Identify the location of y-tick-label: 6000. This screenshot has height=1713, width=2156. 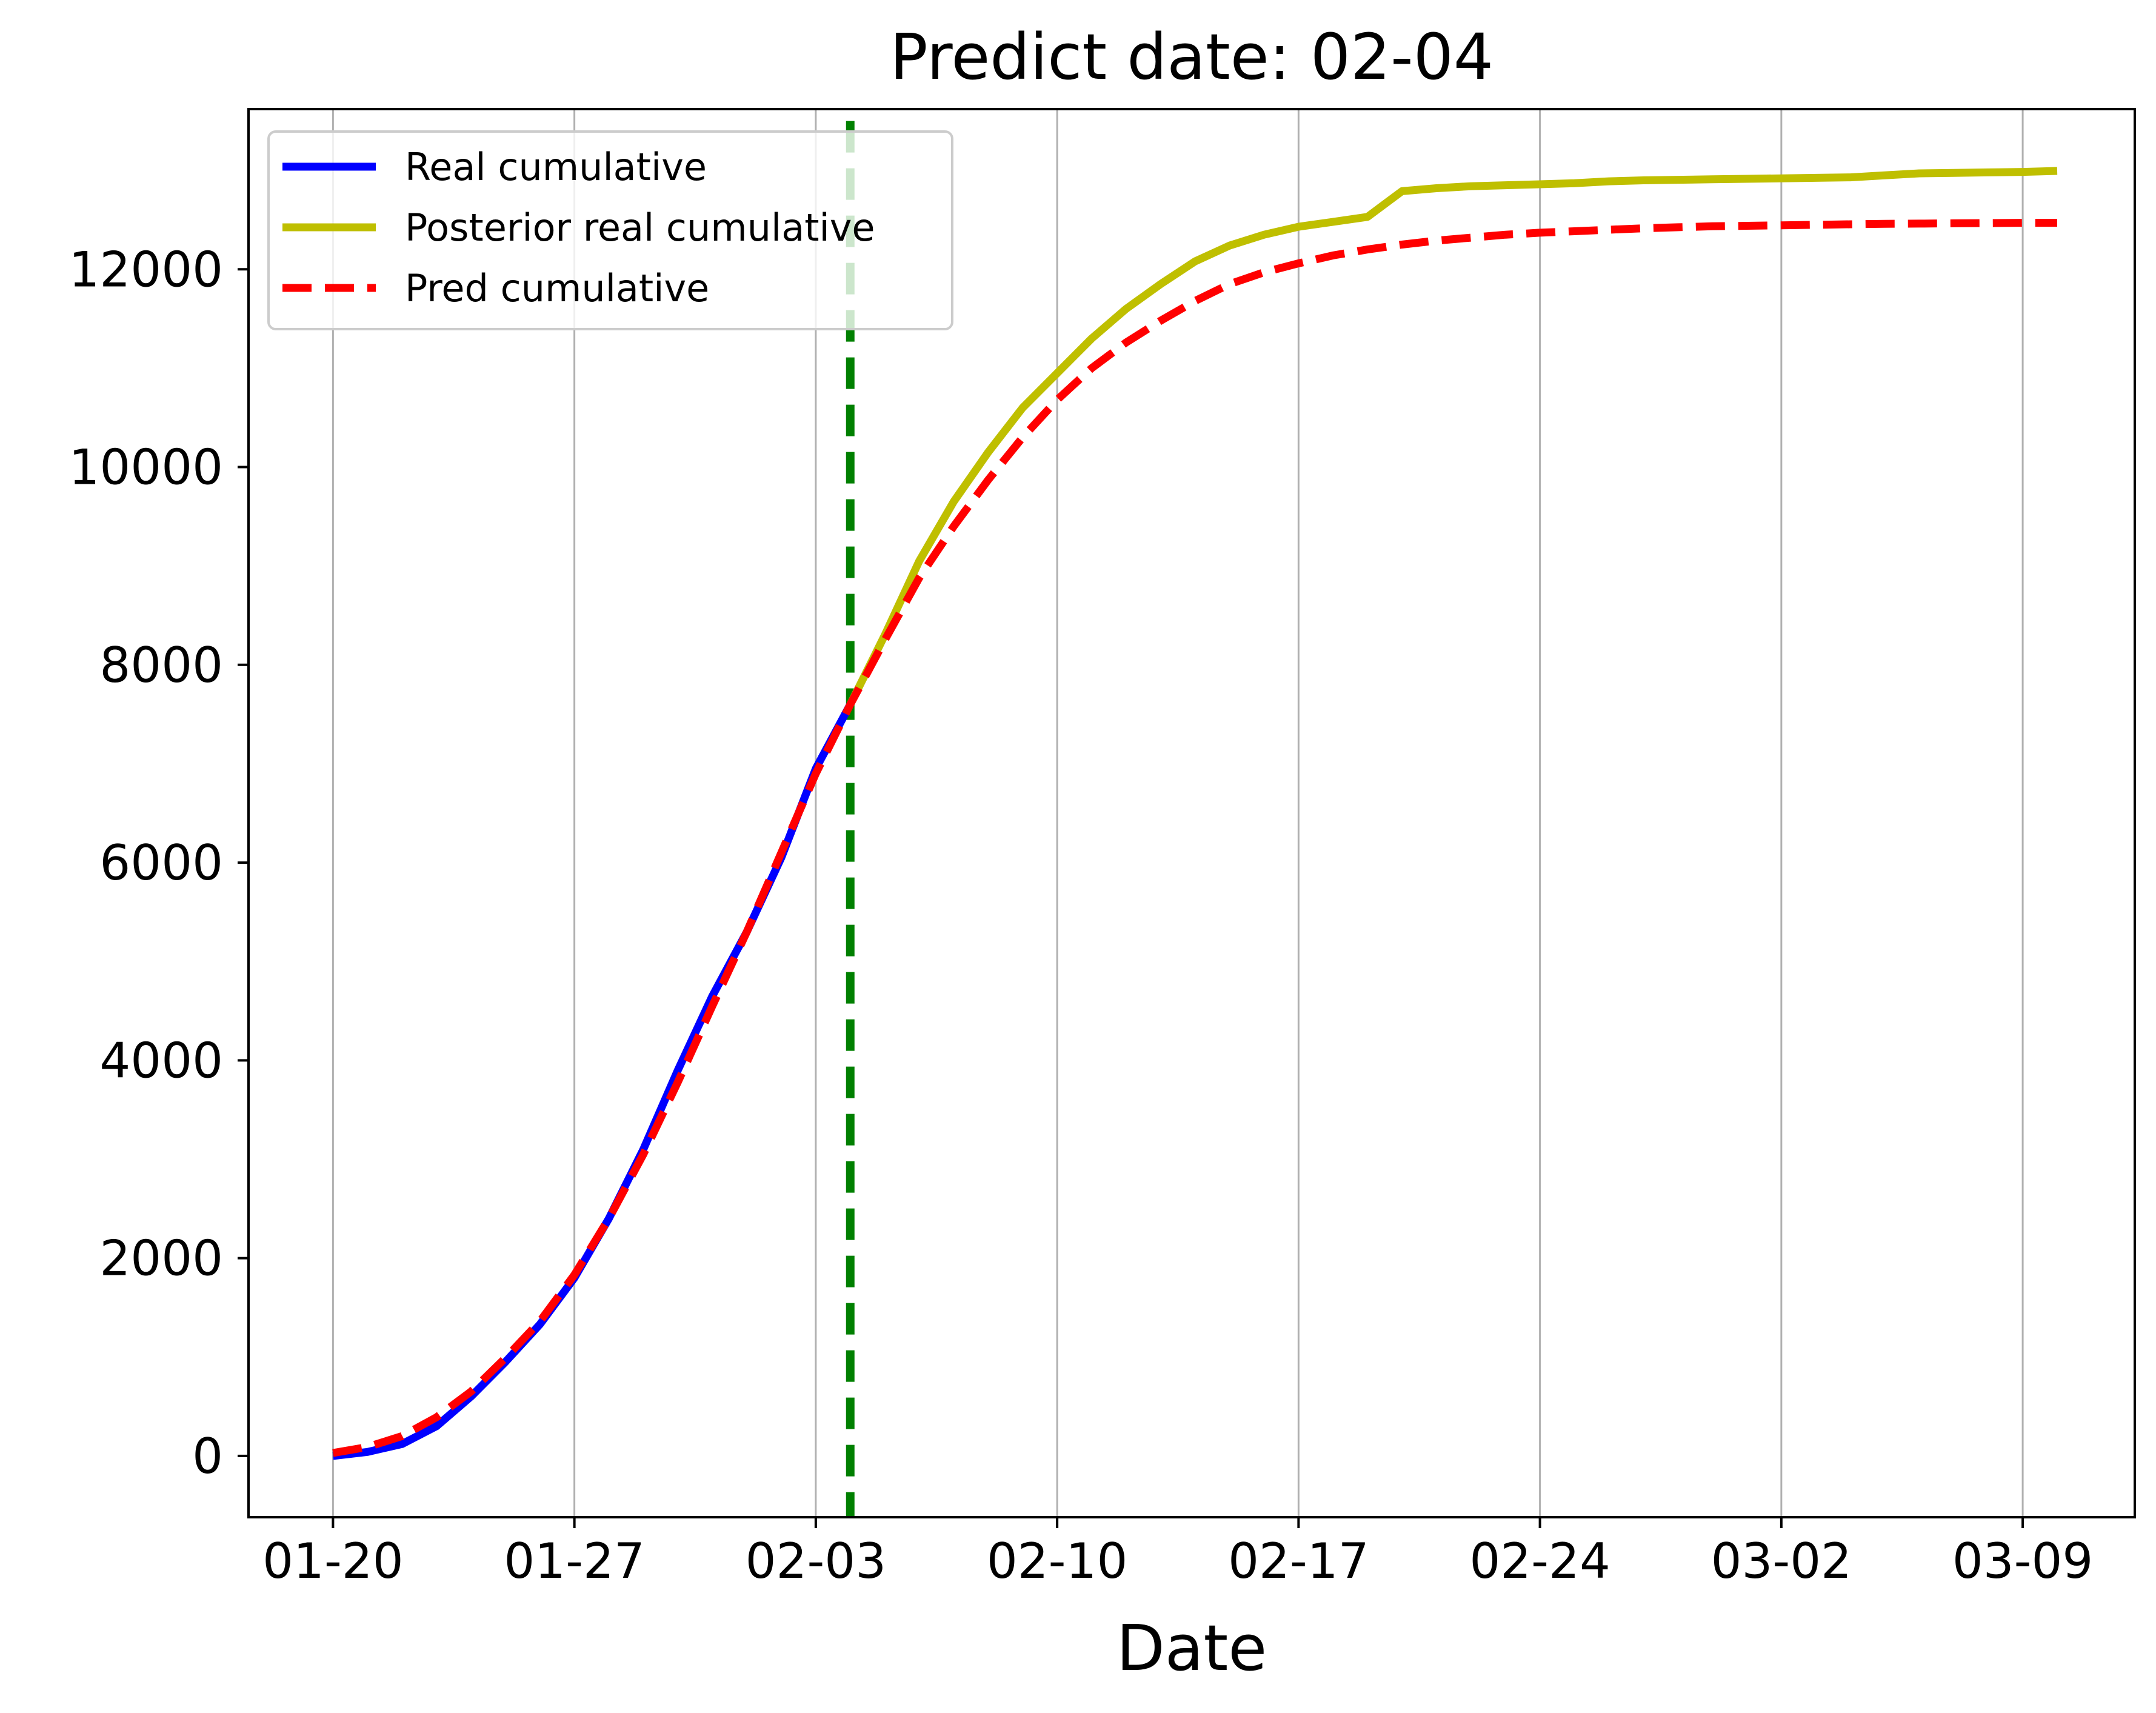
(161, 863).